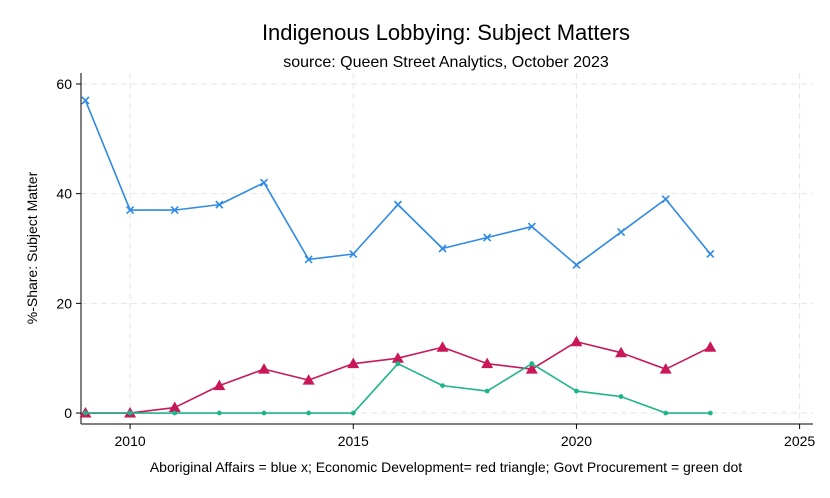 Image resolution: width=830 pixels, height=498 pixels. I want to click on y-axis-label: %-Share: Subject Matter, so click(32, 247).